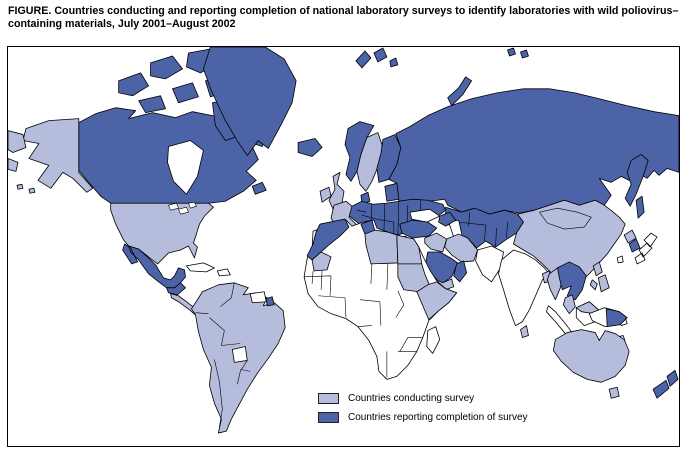 This screenshot has height=460, width=693. Describe the element at coordinates (370, 162) in the screenshot. I see `country-sweden` at that location.